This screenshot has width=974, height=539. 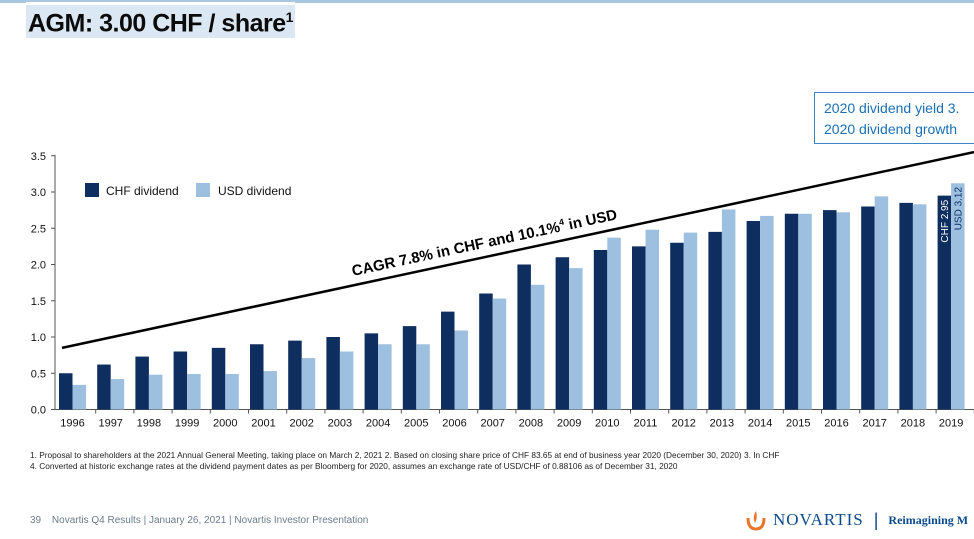 I want to click on y-tick-label: 1.5, so click(x=38, y=302).